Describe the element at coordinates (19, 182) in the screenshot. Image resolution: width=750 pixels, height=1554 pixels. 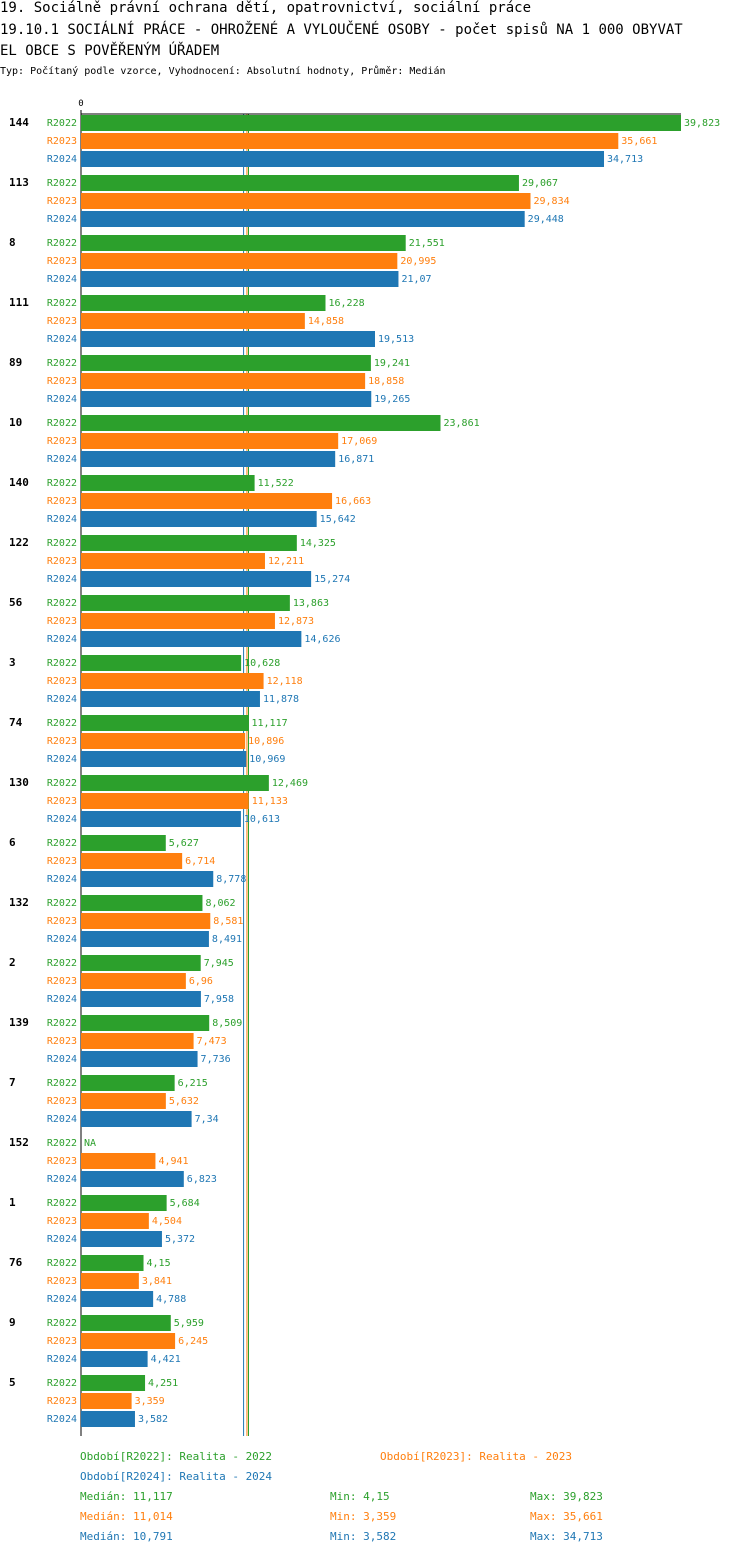
I see `category-label: 113` at that location.